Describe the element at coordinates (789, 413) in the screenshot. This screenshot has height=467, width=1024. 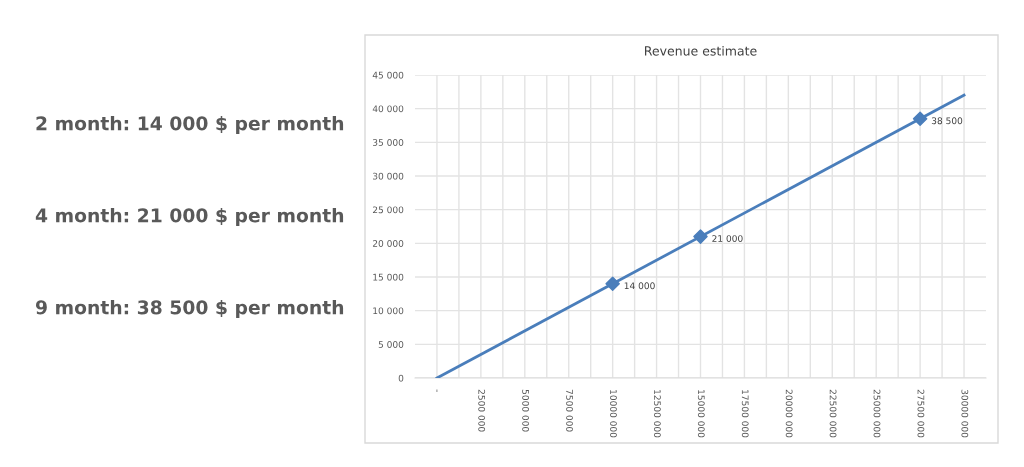
I see `x-tick-label: 20000 000` at that location.